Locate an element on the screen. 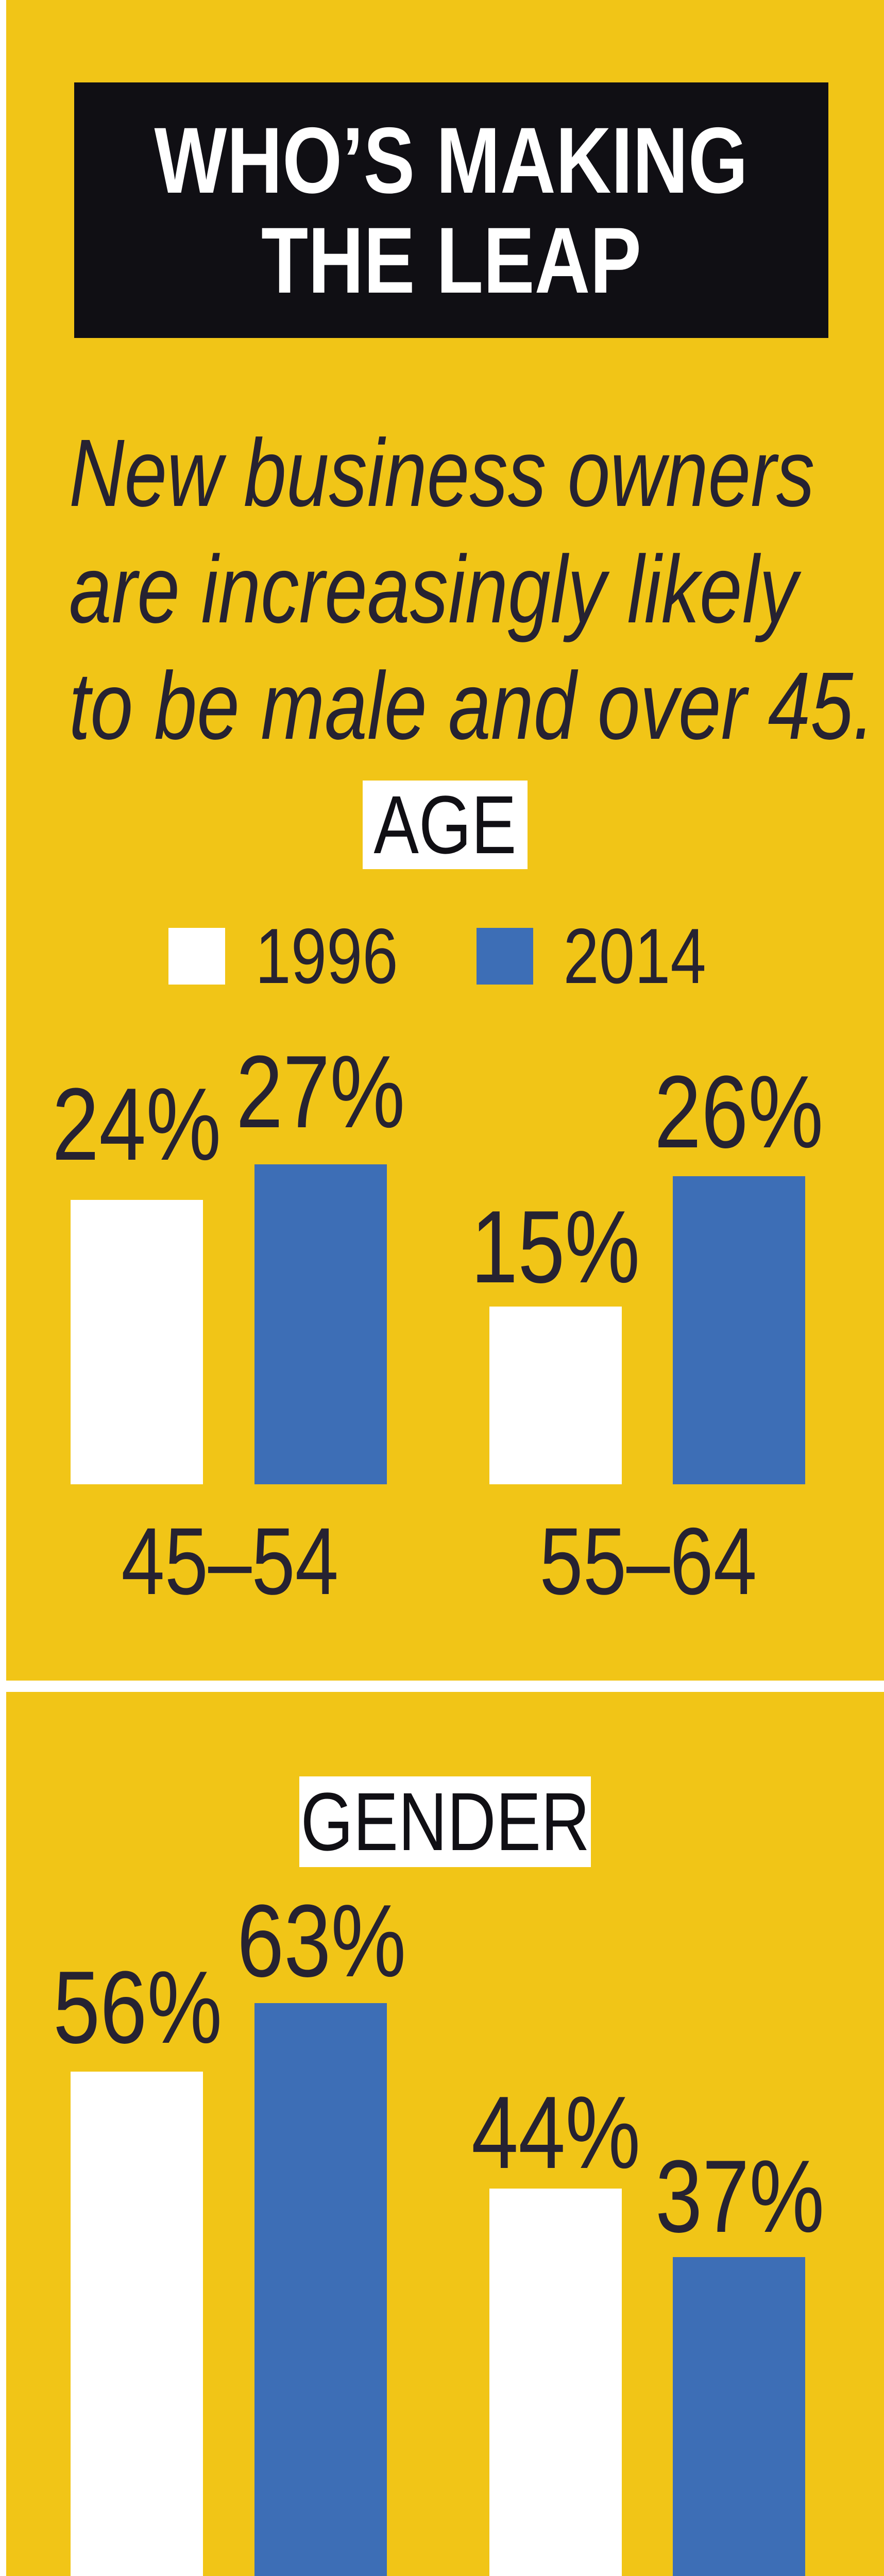  value-label-age-1996-55-64: 15% is located at coordinates (555, 1247).